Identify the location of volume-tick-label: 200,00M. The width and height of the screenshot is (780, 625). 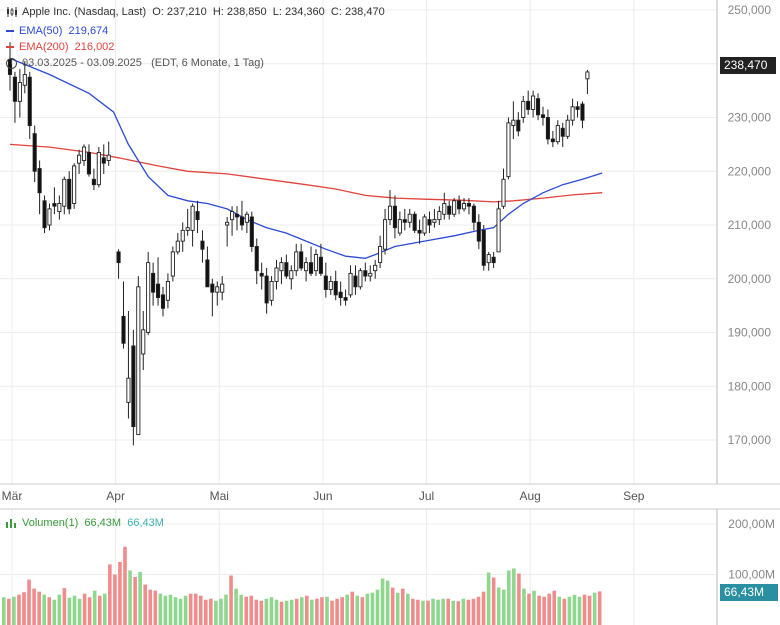
(751, 524).